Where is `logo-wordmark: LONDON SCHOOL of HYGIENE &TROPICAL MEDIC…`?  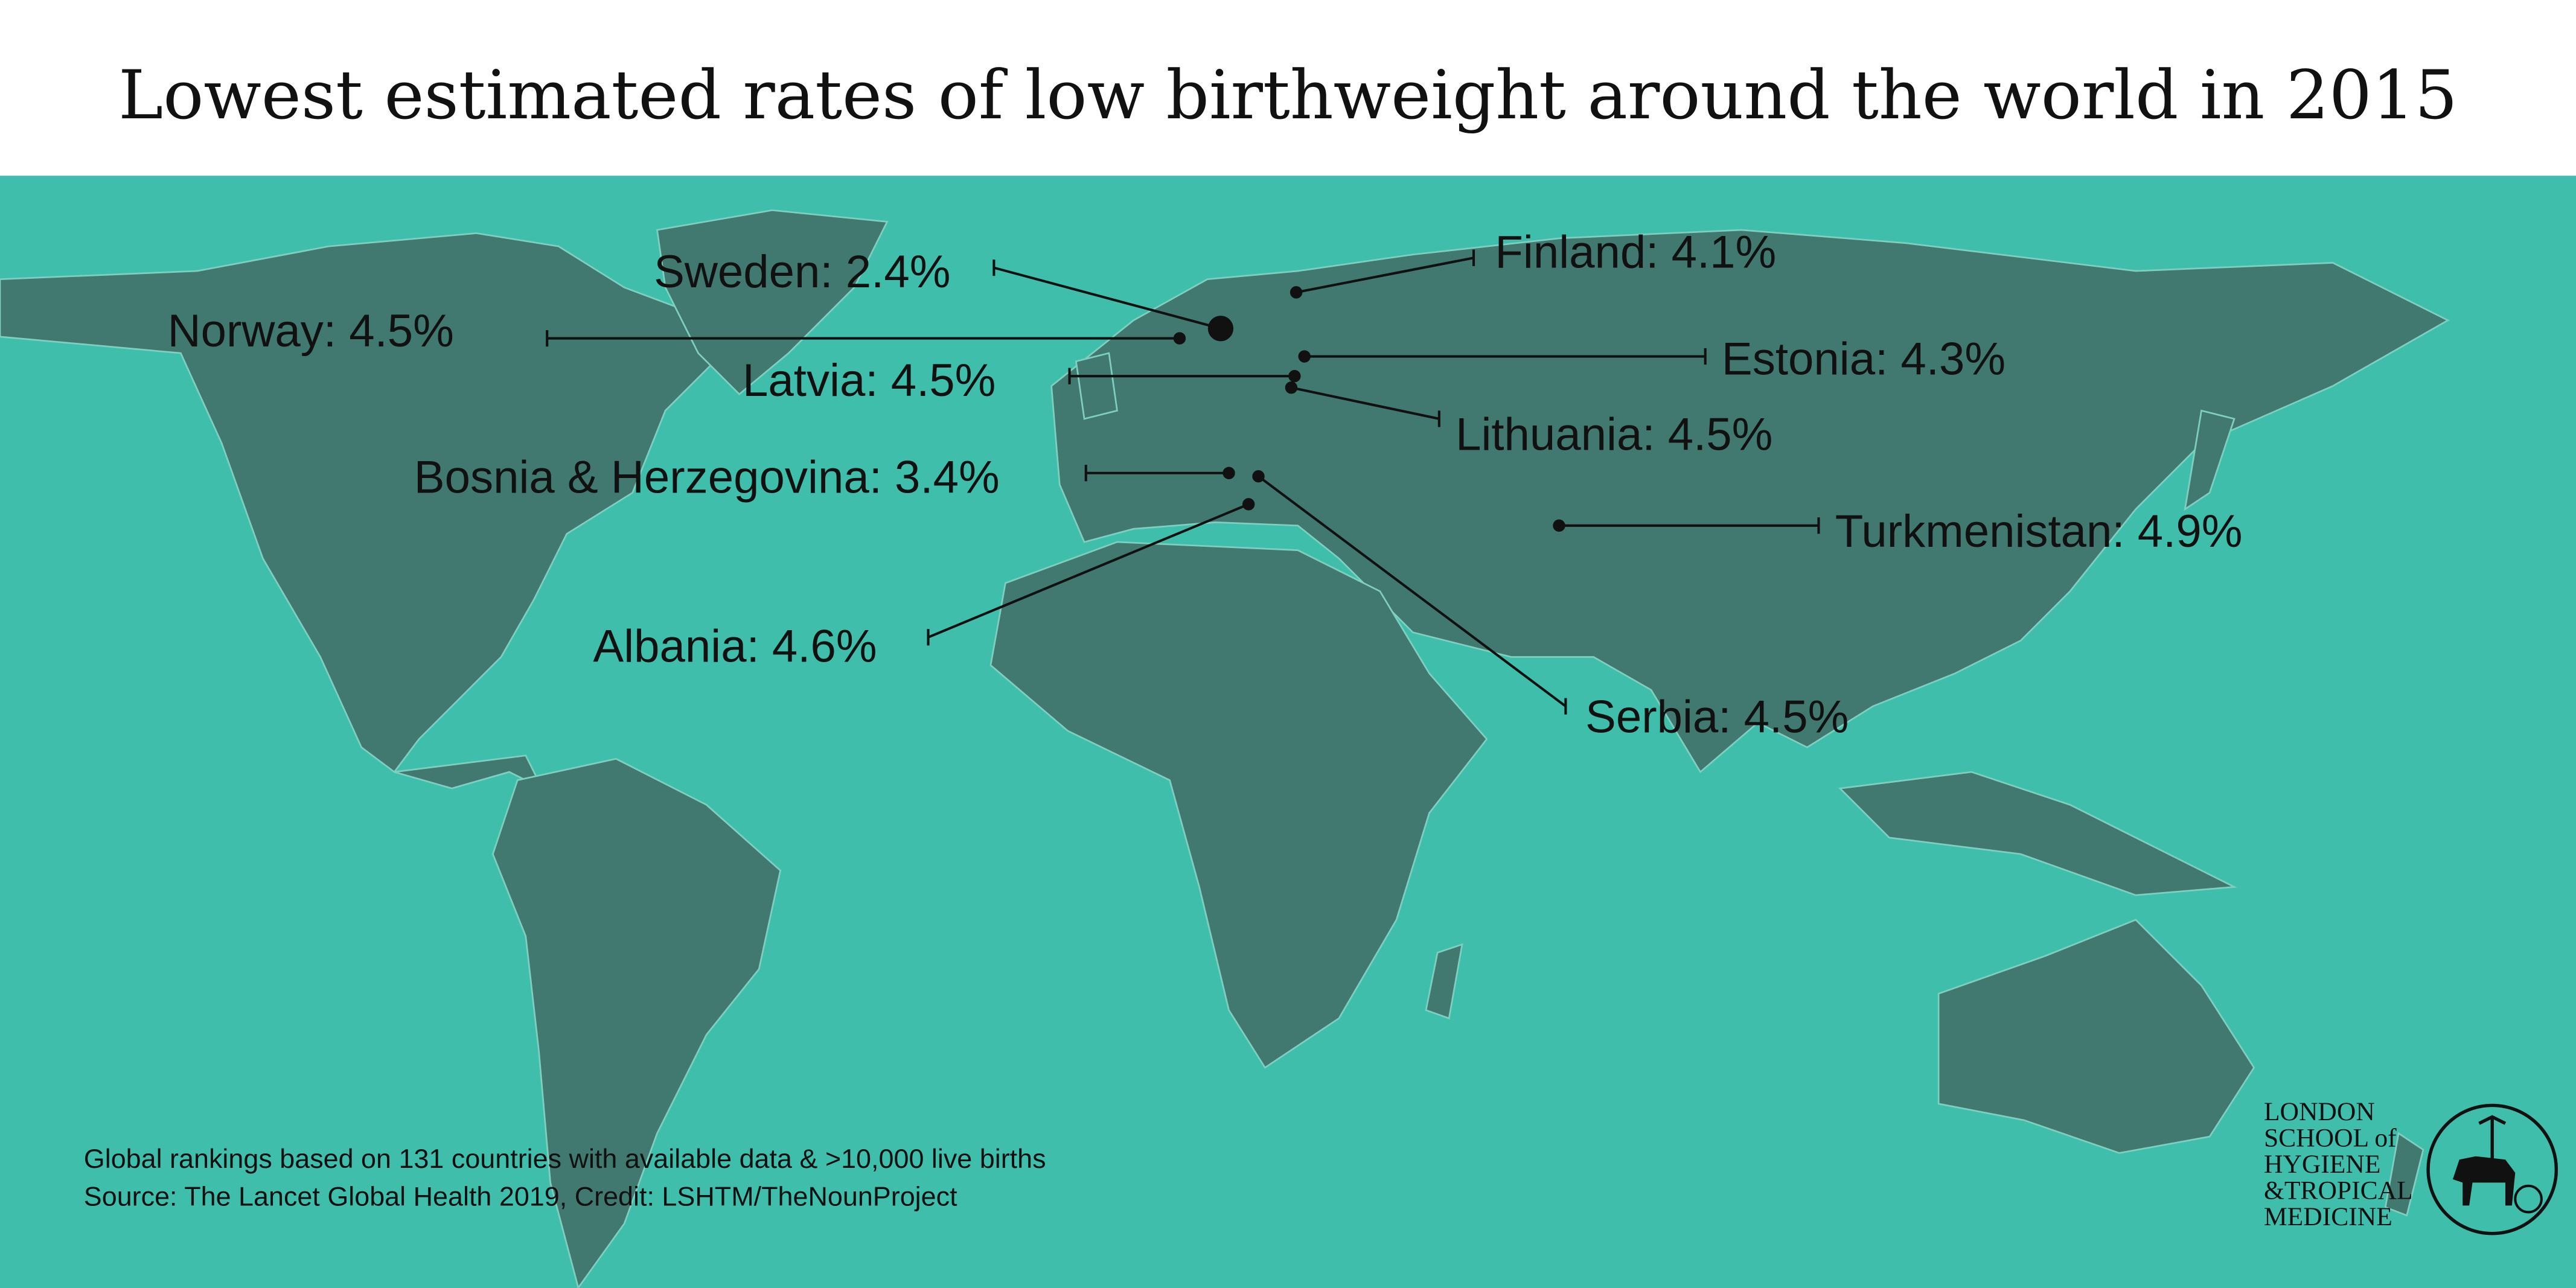
logo-wordmark: LONDON SCHOOL of HYGIENE &TROPICAL MEDIC… is located at coordinates (2338, 1165).